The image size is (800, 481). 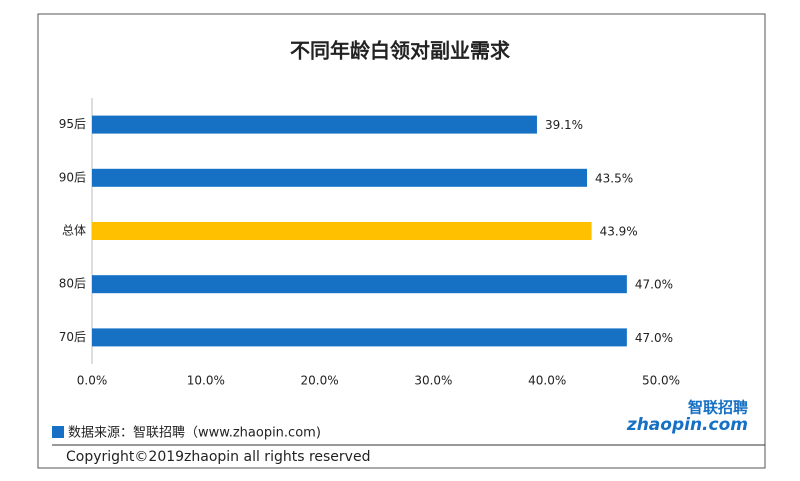 What do you see at coordinates (661, 381) in the screenshot?
I see `x-tick-label: 50.0%` at bounding box center [661, 381].